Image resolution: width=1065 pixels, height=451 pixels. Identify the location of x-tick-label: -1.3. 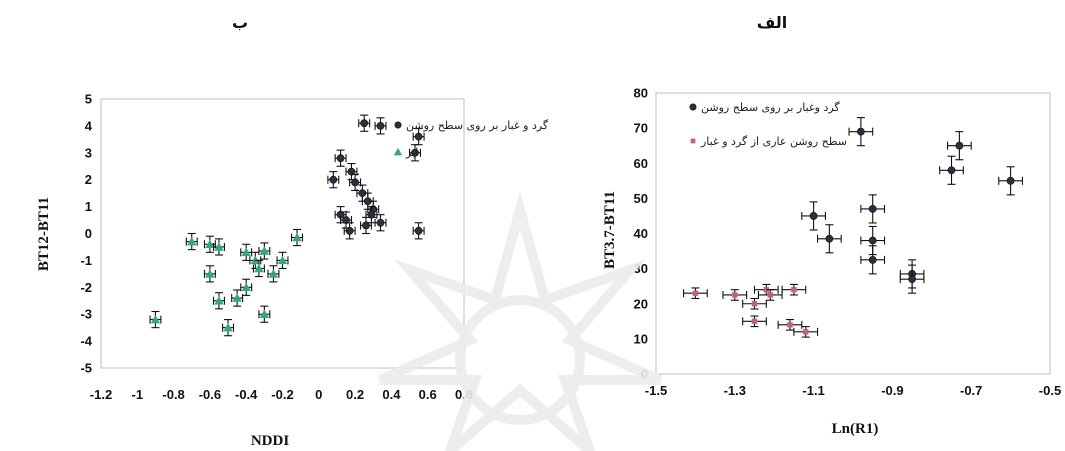
(735, 390).